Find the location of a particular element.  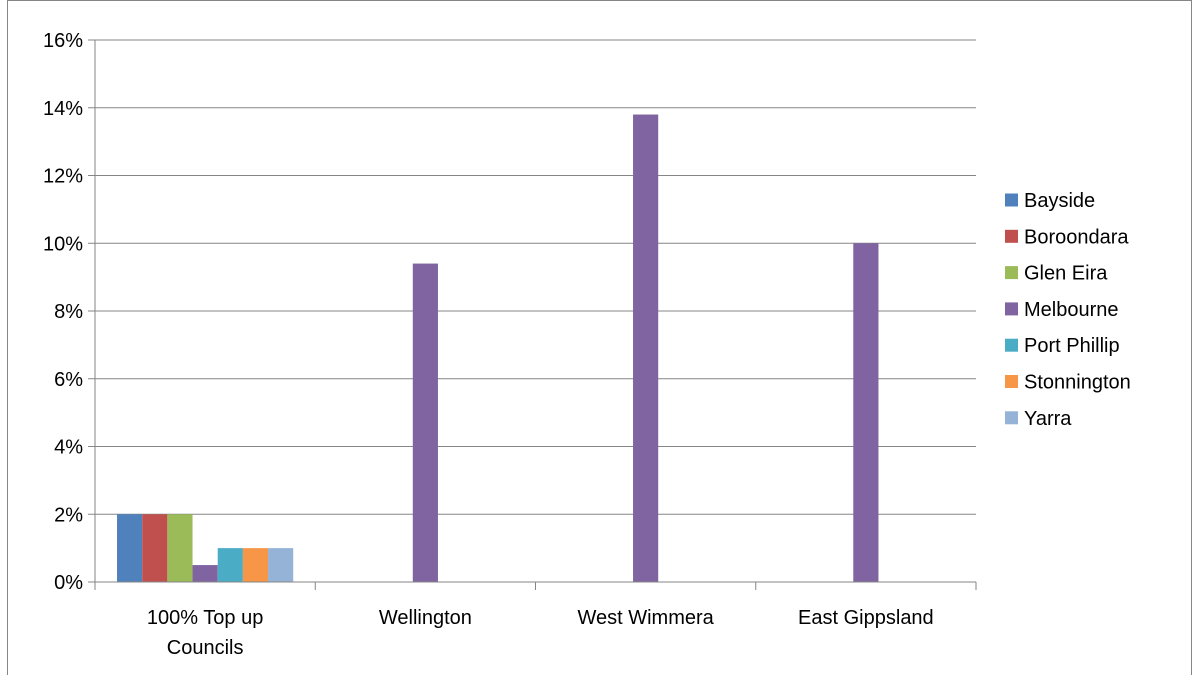

y-tick-label: 12% is located at coordinates (63, 177).